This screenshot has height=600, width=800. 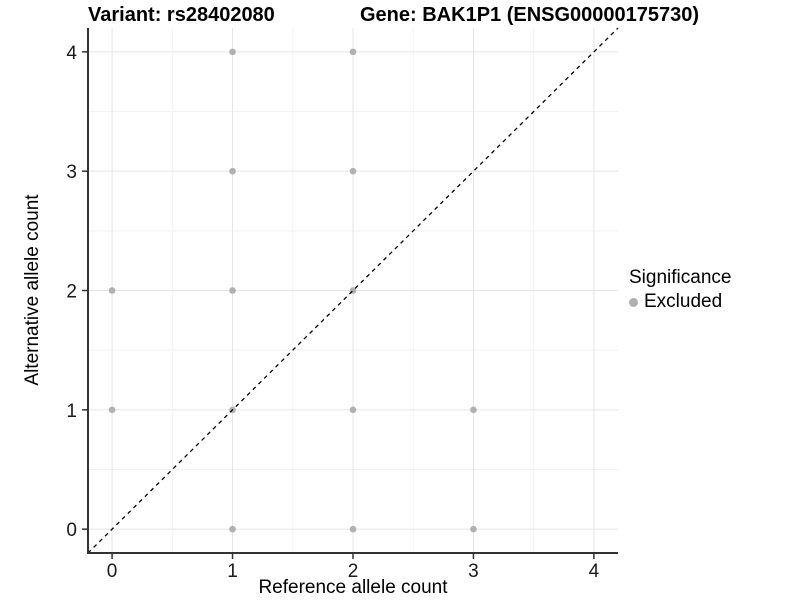 What do you see at coordinates (683, 301) in the screenshot?
I see `legend-entry-label: Excluded` at bounding box center [683, 301].